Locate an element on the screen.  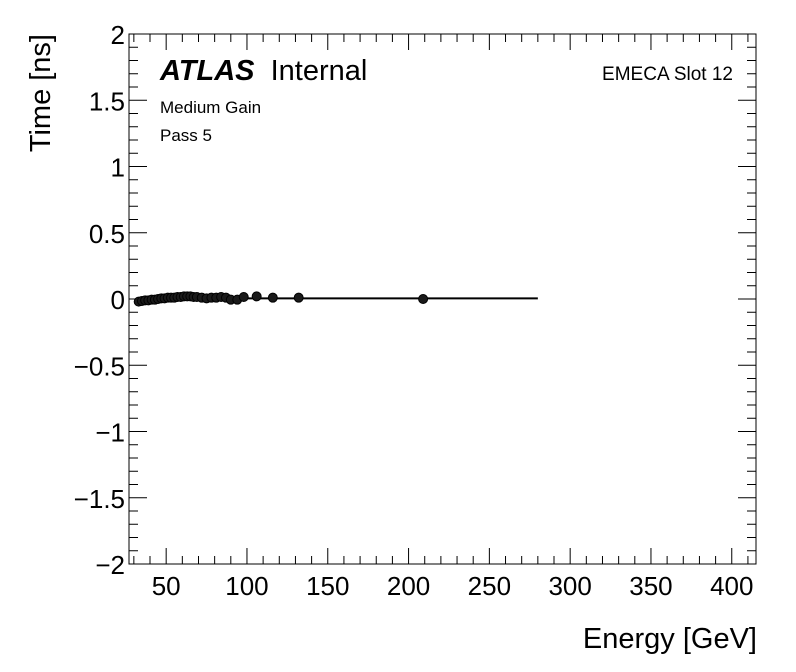
y-tick-label: −1.5 is located at coordinates (99, 499).